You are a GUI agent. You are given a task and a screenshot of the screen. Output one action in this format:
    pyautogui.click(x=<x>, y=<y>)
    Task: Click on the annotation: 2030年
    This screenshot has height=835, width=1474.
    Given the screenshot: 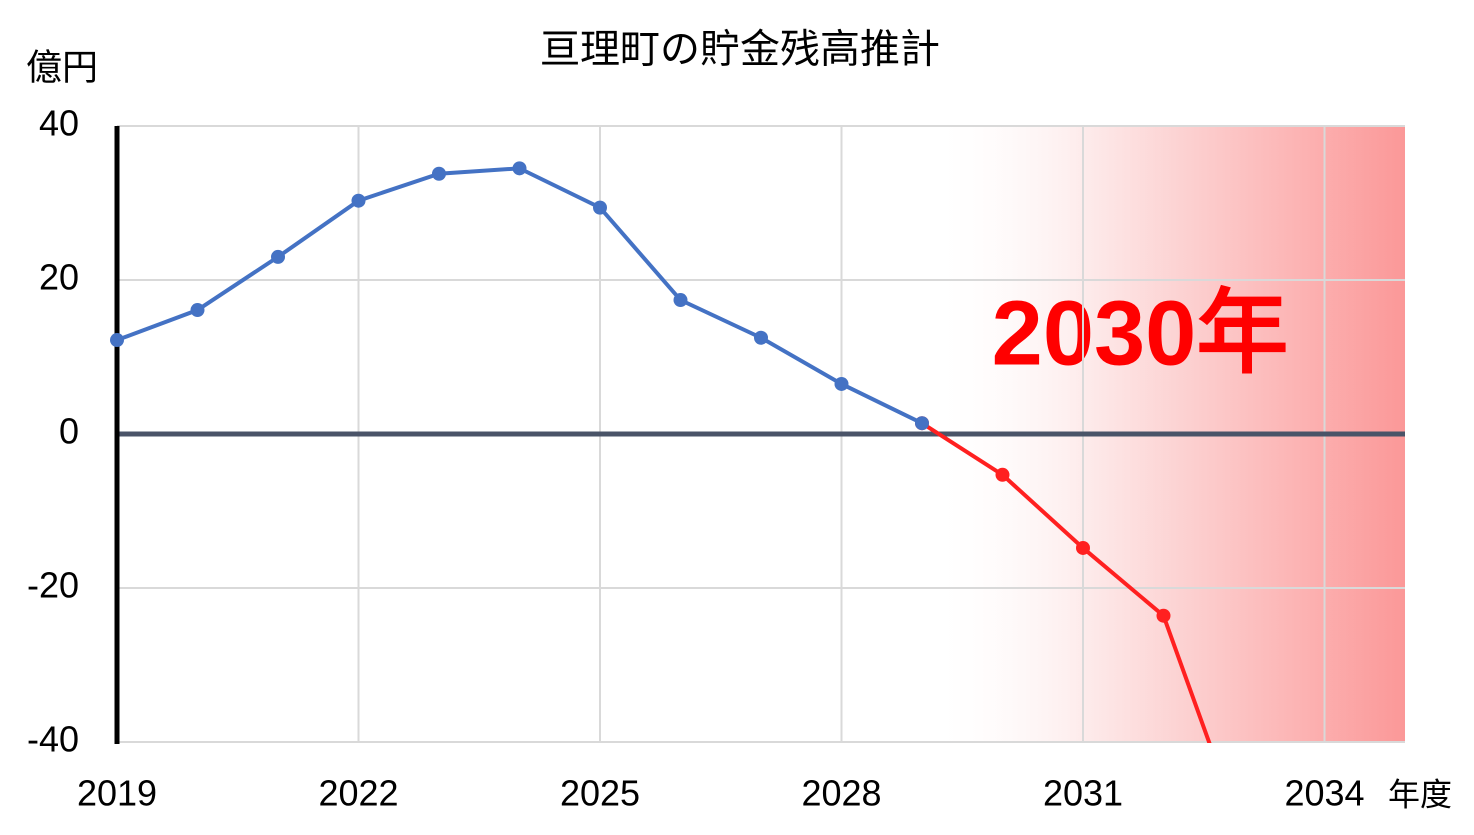 What is the action you would take?
    pyautogui.click(x=1140, y=333)
    